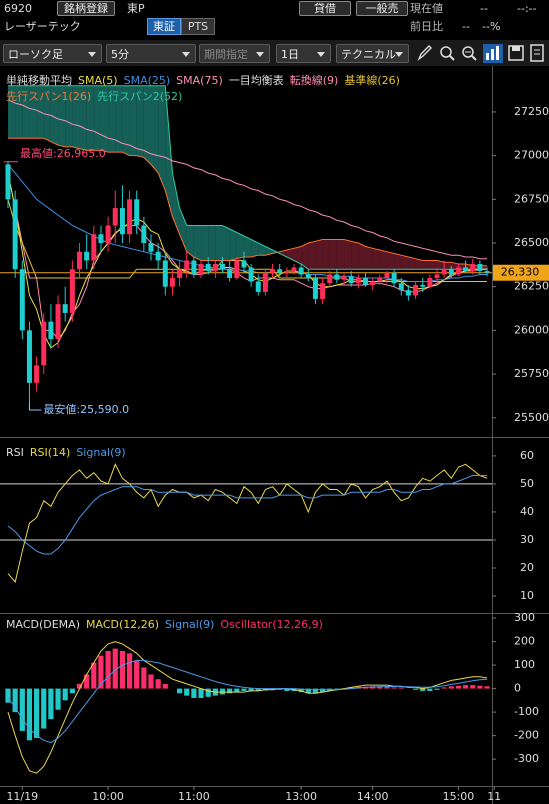  Describe the element at coordinates (52, 53) in the screenshot. I see `chart-type-dropdown: ローソク足` at that location.